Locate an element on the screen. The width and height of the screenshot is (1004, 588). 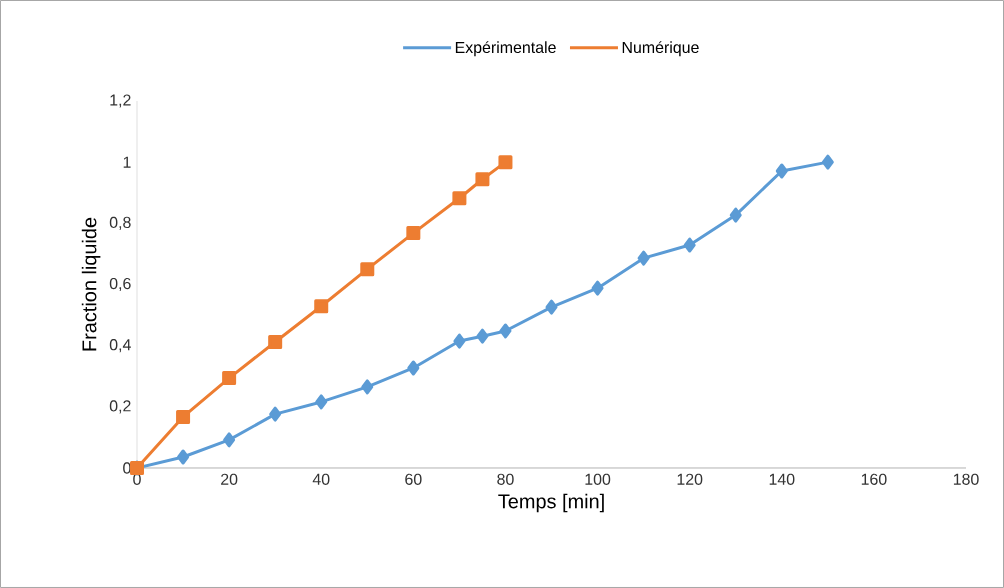
x-tick-label: 160 is located at coordinates (874, 479).